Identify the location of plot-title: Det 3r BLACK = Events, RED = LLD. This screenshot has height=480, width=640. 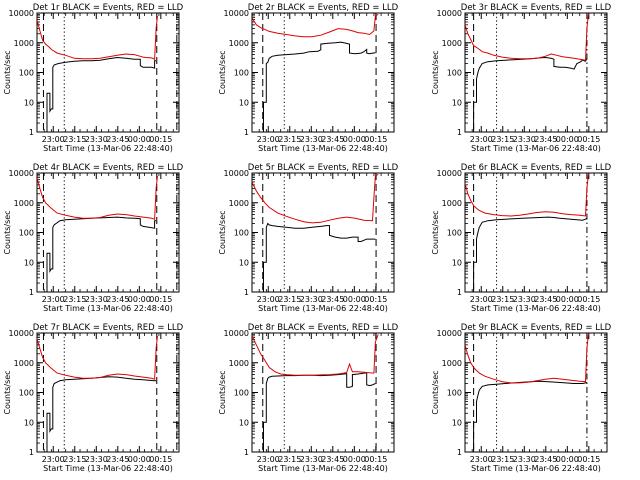
(536, 8).